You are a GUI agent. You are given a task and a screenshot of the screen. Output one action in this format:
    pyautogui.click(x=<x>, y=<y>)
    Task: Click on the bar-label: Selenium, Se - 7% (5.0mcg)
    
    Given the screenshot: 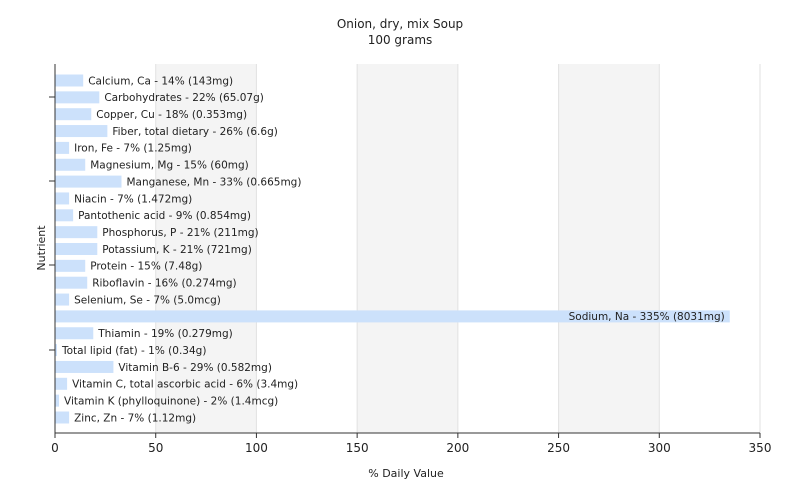 What is the action you would take?
    pyautogui.click(x=147, y=300)
    